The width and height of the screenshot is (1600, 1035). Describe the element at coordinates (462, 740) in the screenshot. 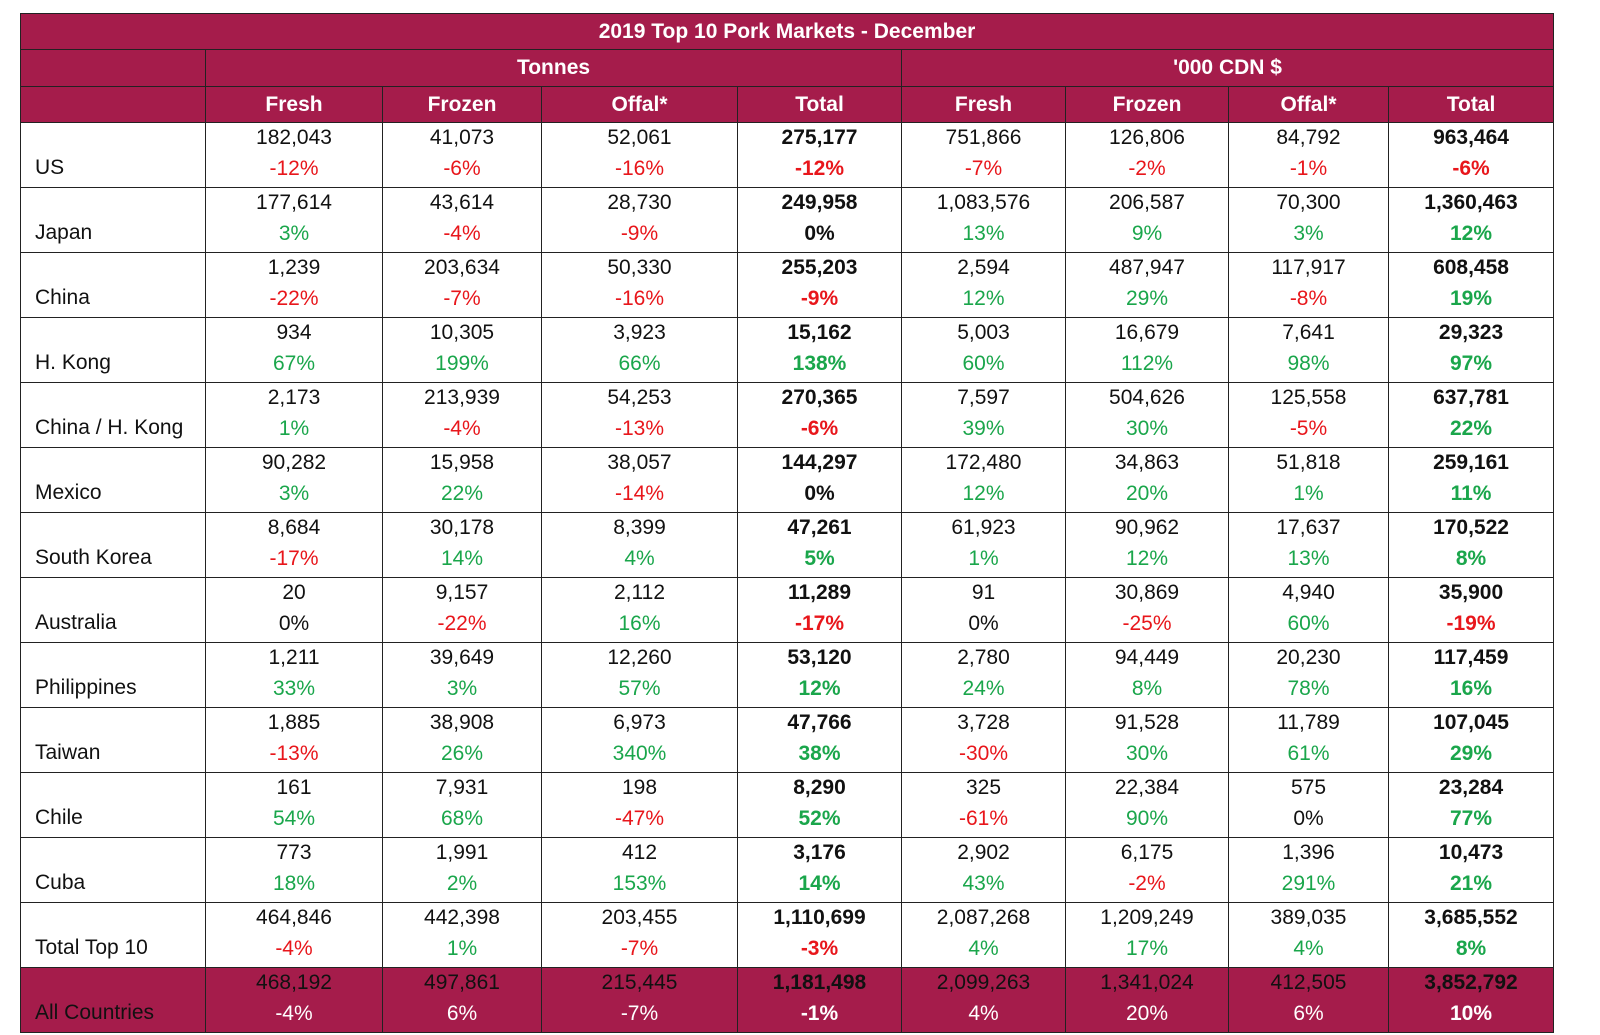

I see `data-cell: 38,908 26%` at that location.